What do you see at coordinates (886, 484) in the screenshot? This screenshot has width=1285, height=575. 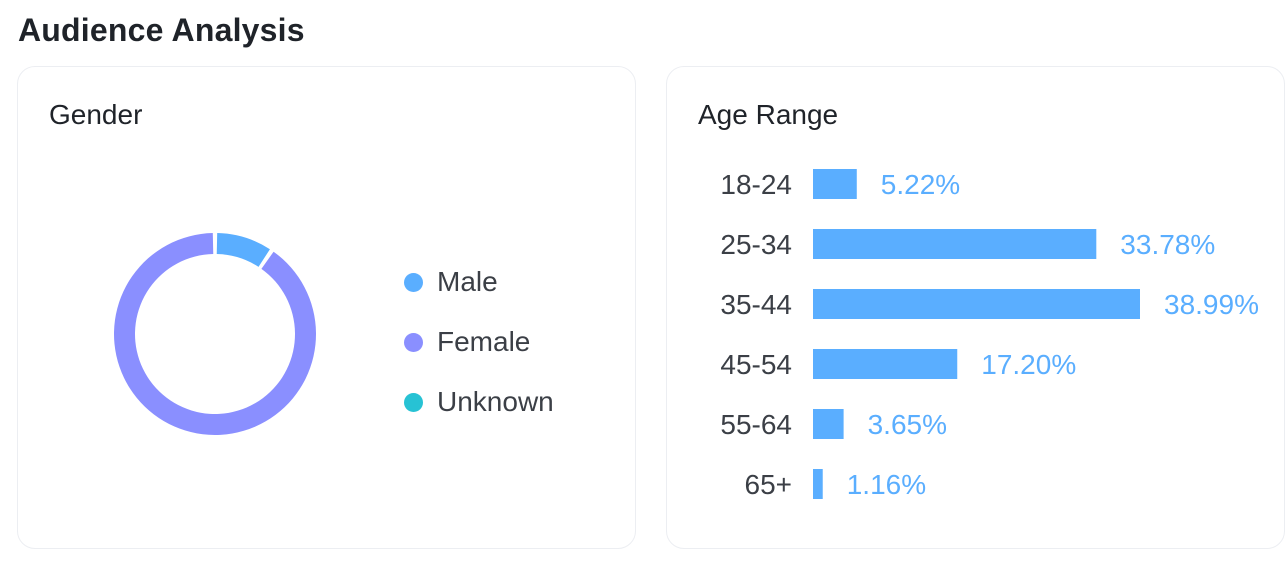 I see `age-value-label: 1.16%` at bounding box center [886, 484].